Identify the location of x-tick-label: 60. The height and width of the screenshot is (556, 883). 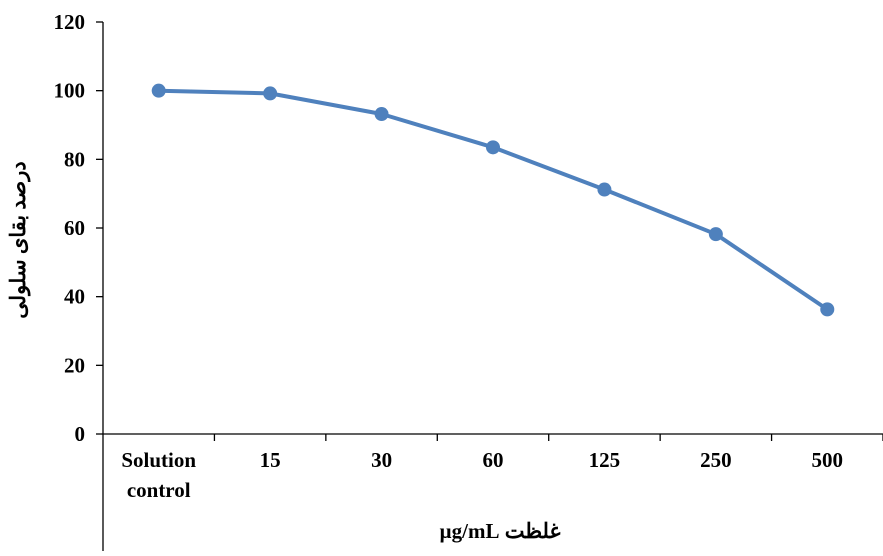
(493, 460).